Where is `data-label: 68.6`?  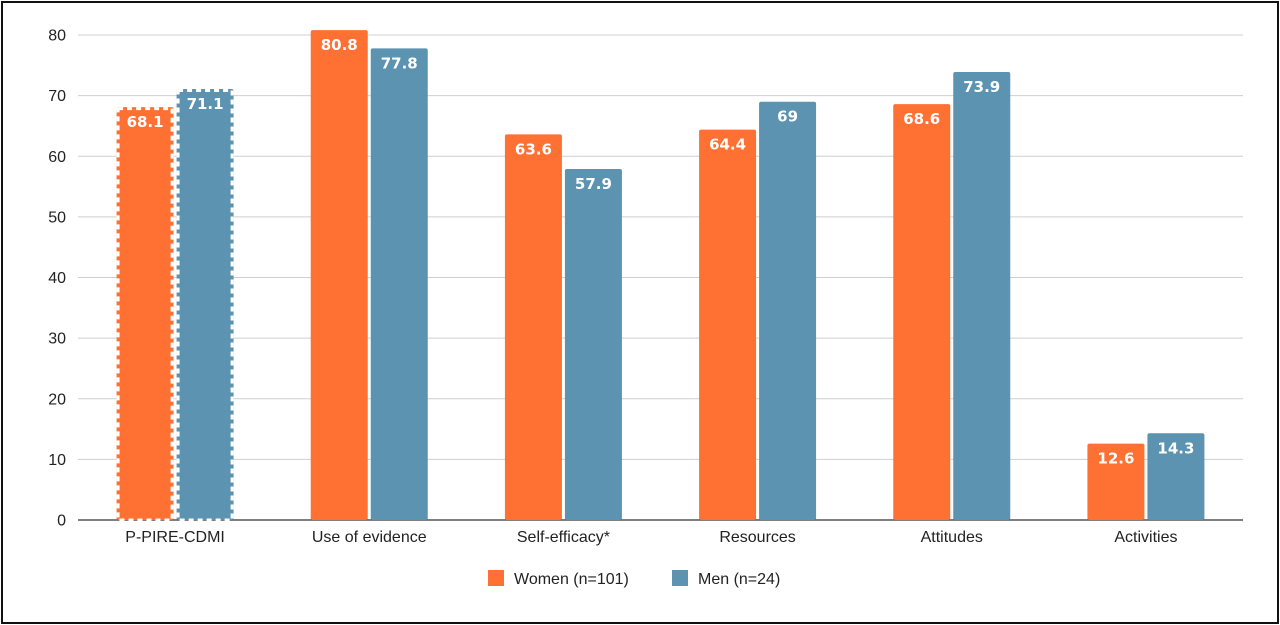
data-label: 68.6 is located at coordinates (921, 119).